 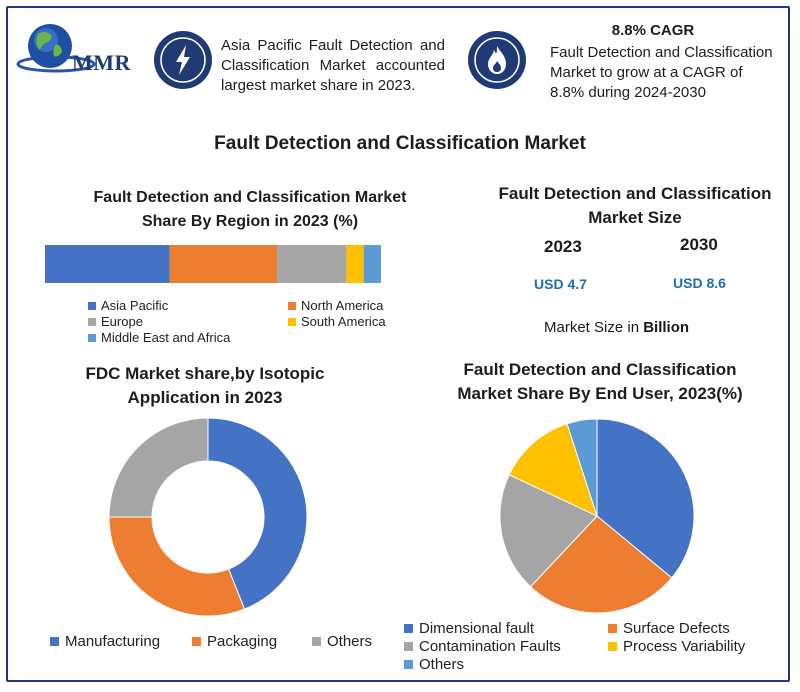 I want to click on mmr-logo: MMR, so click(x=77, y=50).